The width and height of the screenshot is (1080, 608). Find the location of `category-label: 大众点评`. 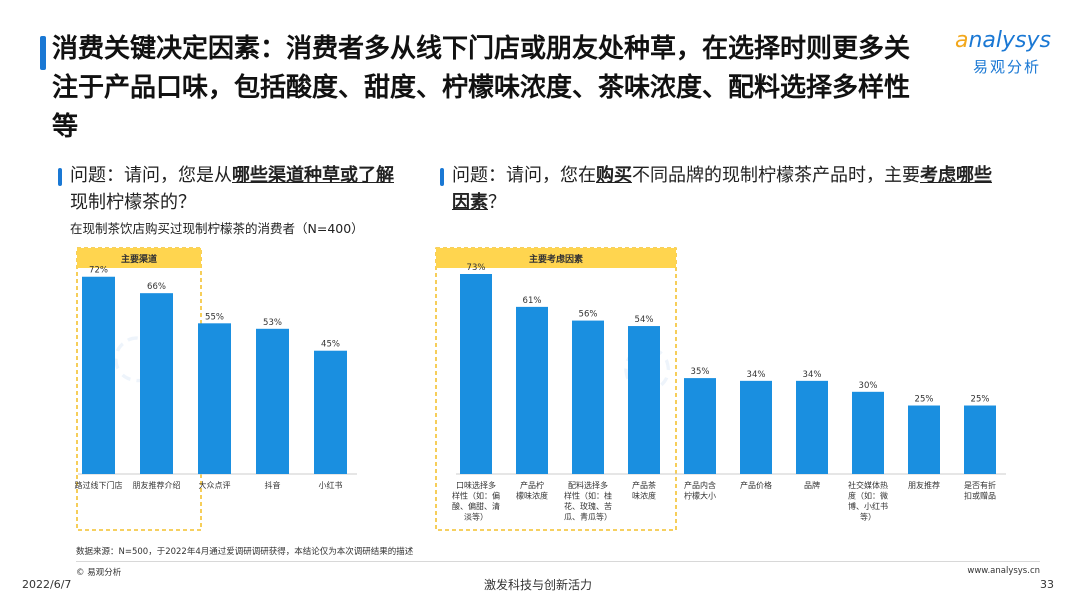

category-label: 大众点评 is located at coordinates (215, 485).